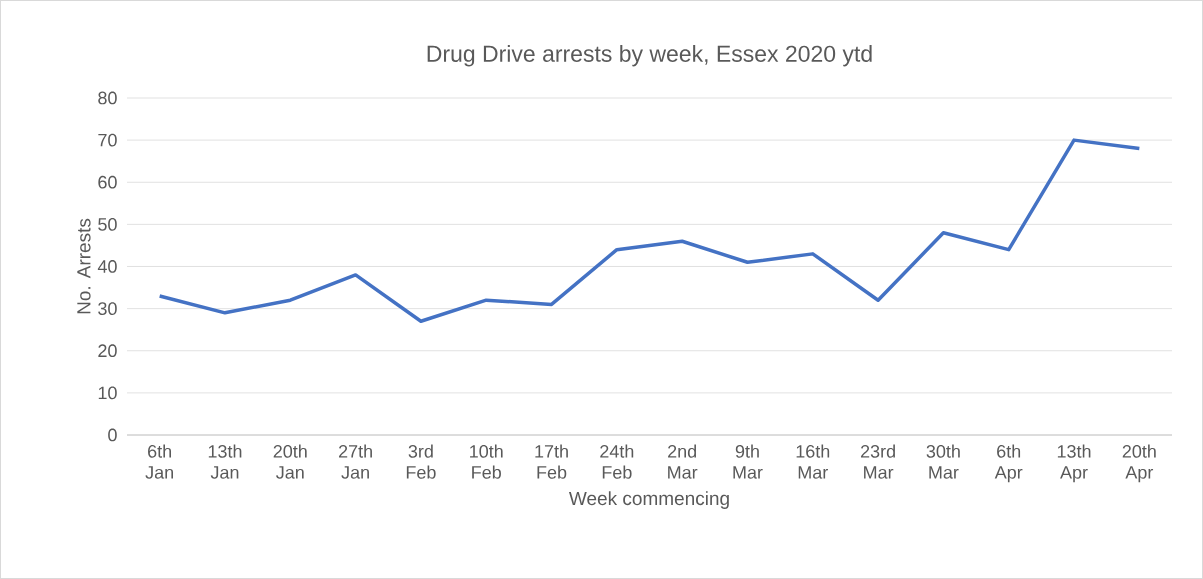 The height and width of the screenshot is (579, 1203). Describe the element at coordinates (551, 461) in the screenshot. I see `x-tick-label: 17th Feb` at that location.